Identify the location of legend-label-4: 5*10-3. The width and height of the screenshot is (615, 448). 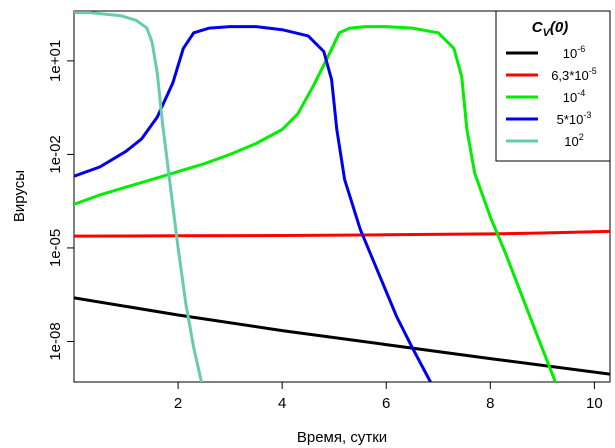
(574, 118).